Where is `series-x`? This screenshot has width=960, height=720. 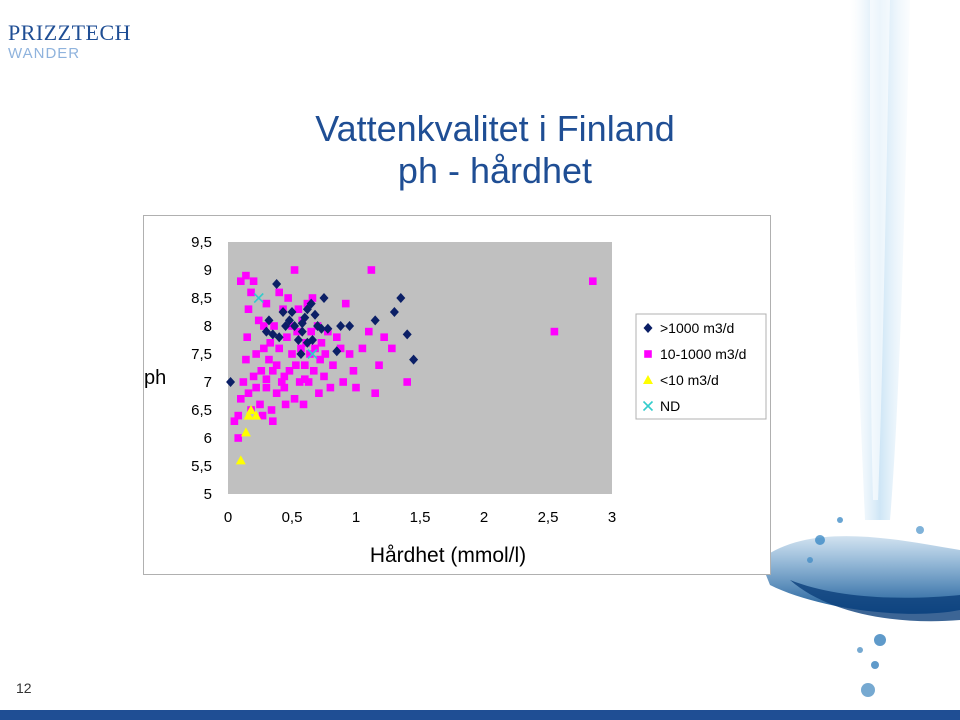 series-x is located at coordinates (285, 326).